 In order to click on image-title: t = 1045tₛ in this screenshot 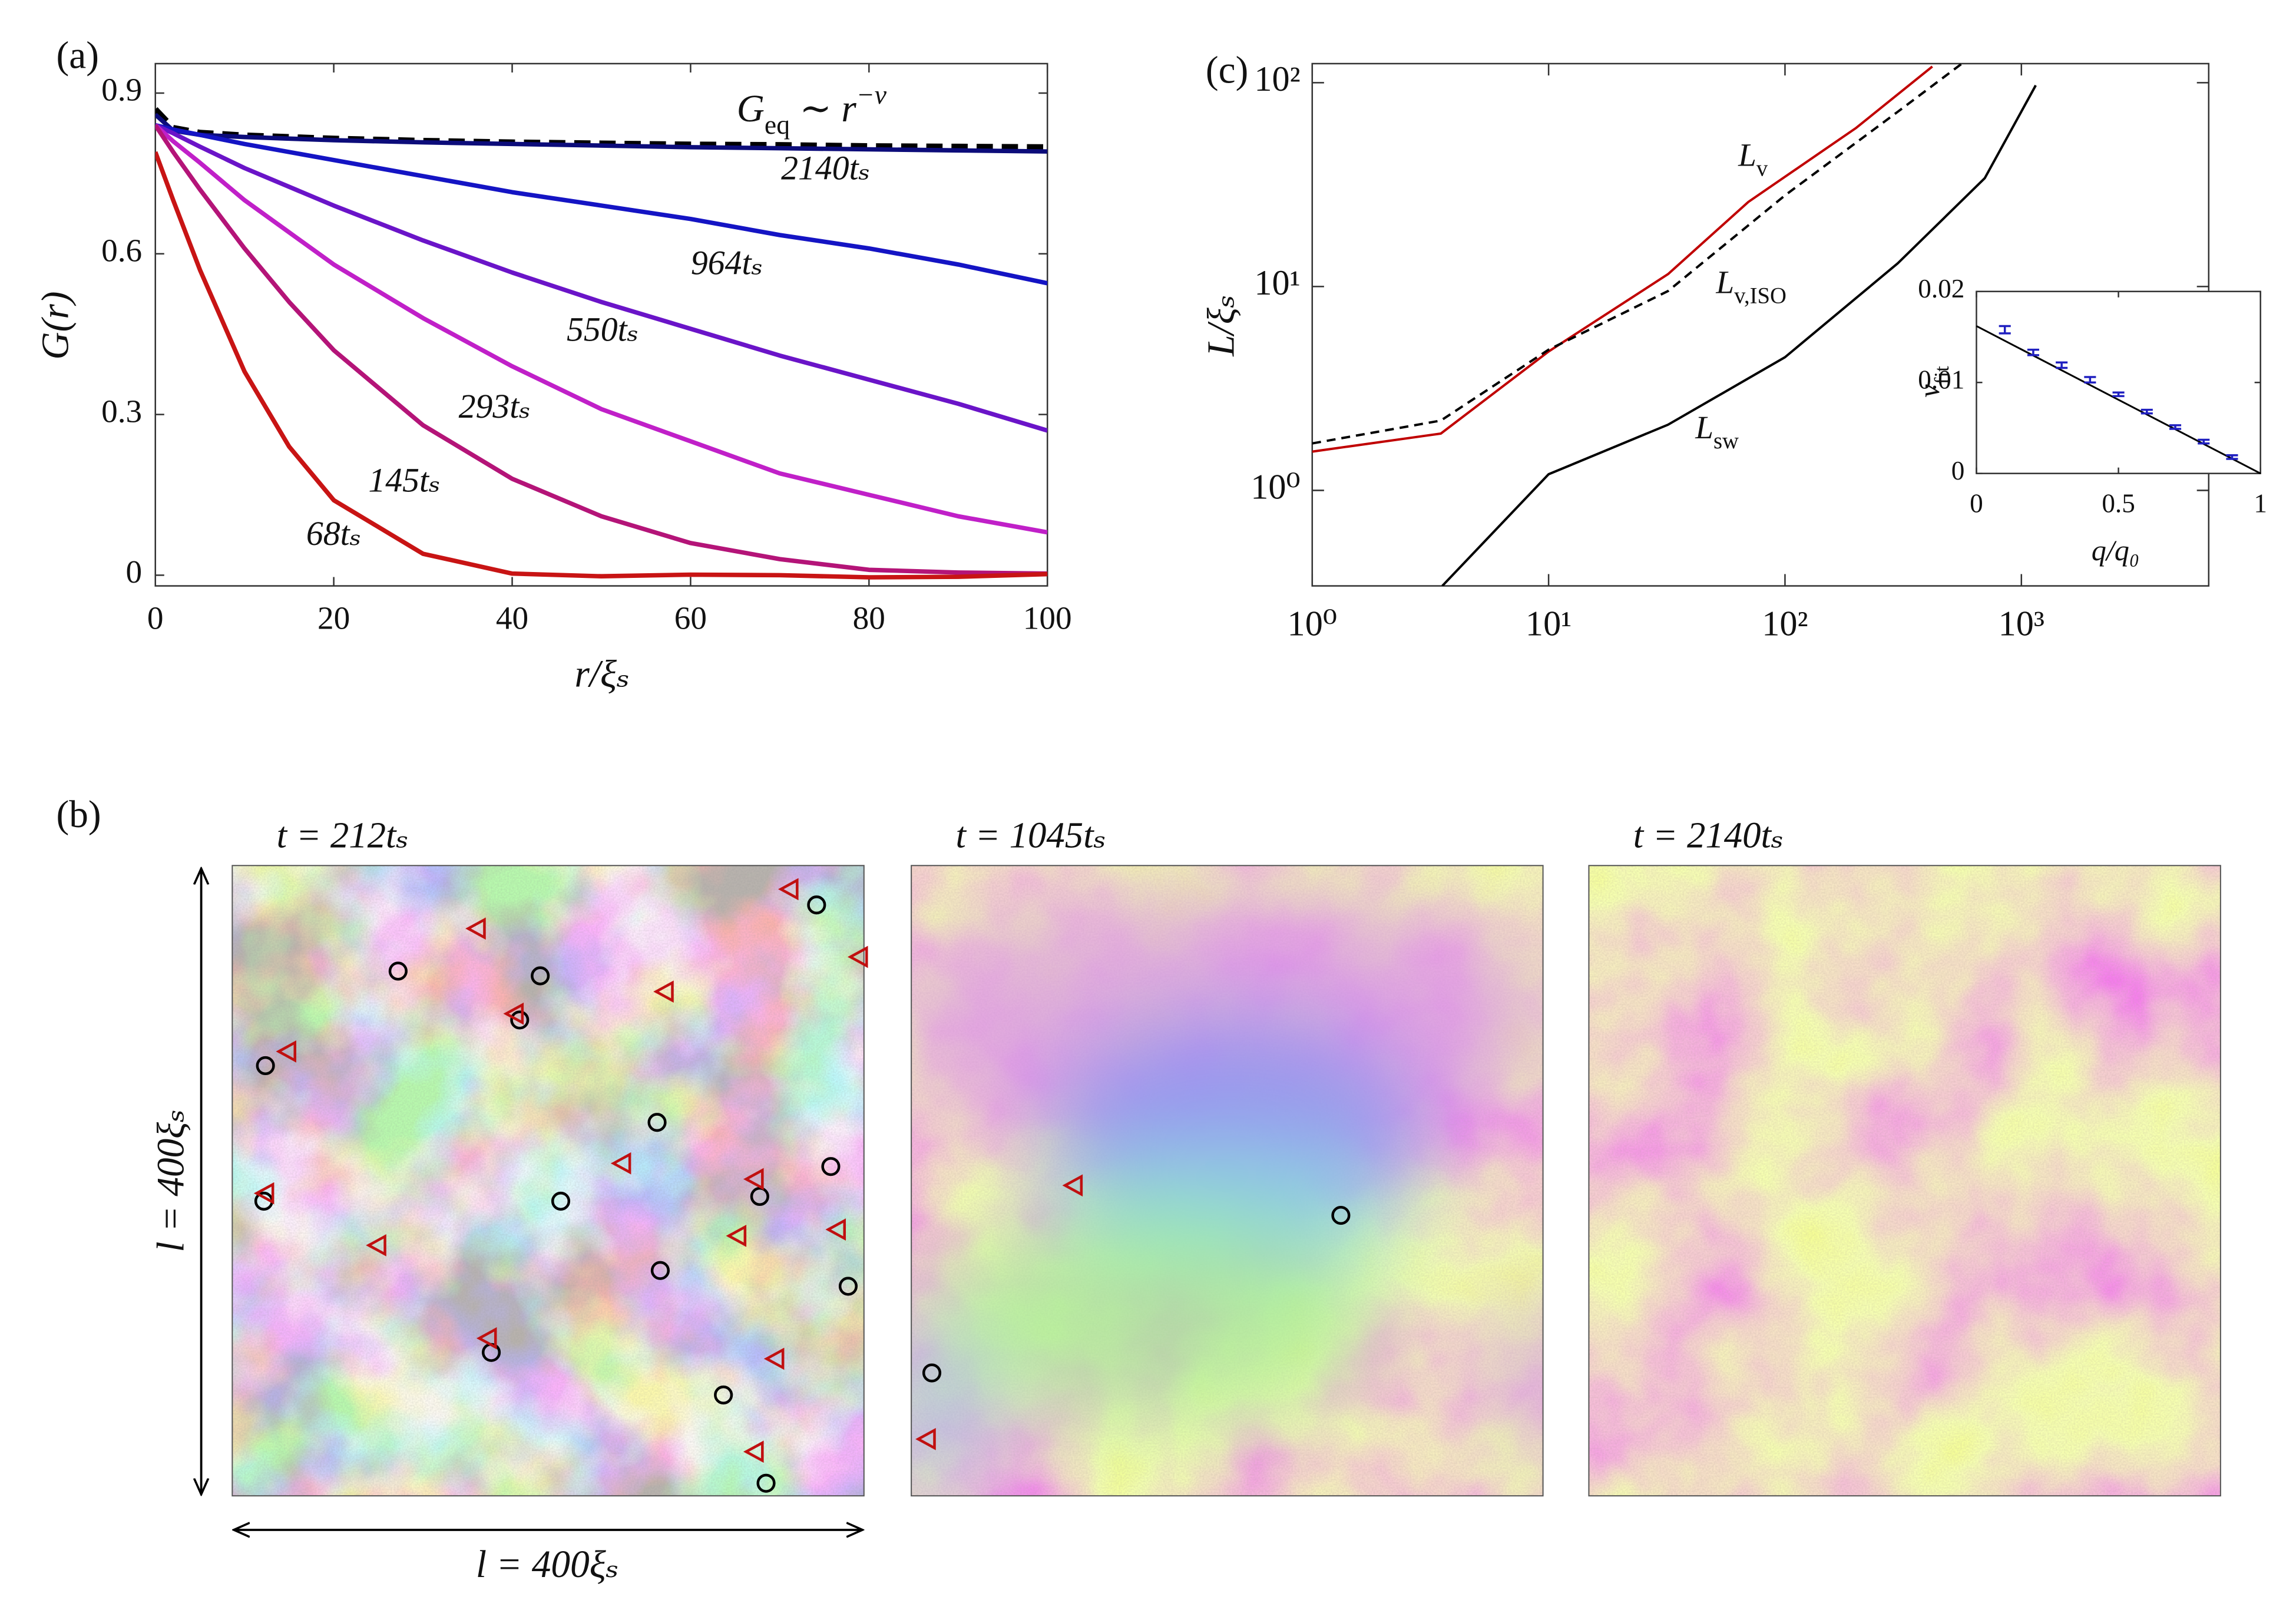, I will do `click(1030, 834)`.